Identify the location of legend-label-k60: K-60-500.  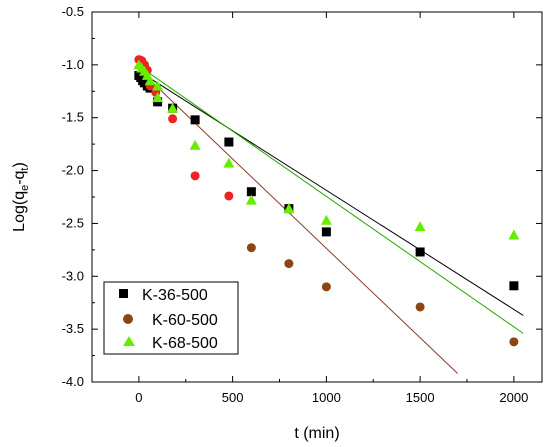
(185, 320).